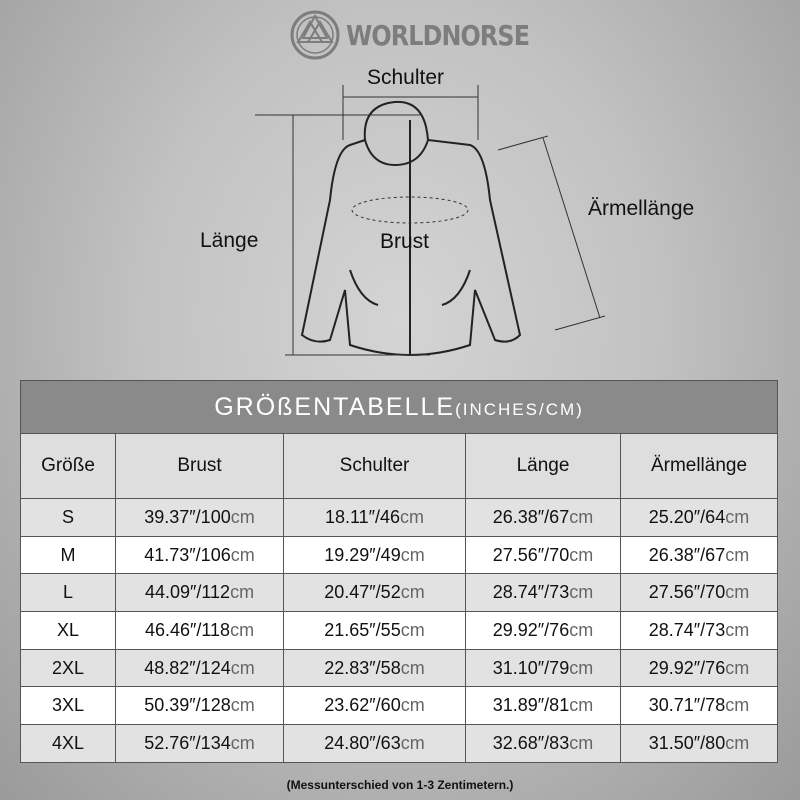 This screenshot has width=800, height=800. What do you see at coordinates (187, 554) in the screenshot?
I see `cell-value: 41.73″/106` at bounding box center [187, 554].